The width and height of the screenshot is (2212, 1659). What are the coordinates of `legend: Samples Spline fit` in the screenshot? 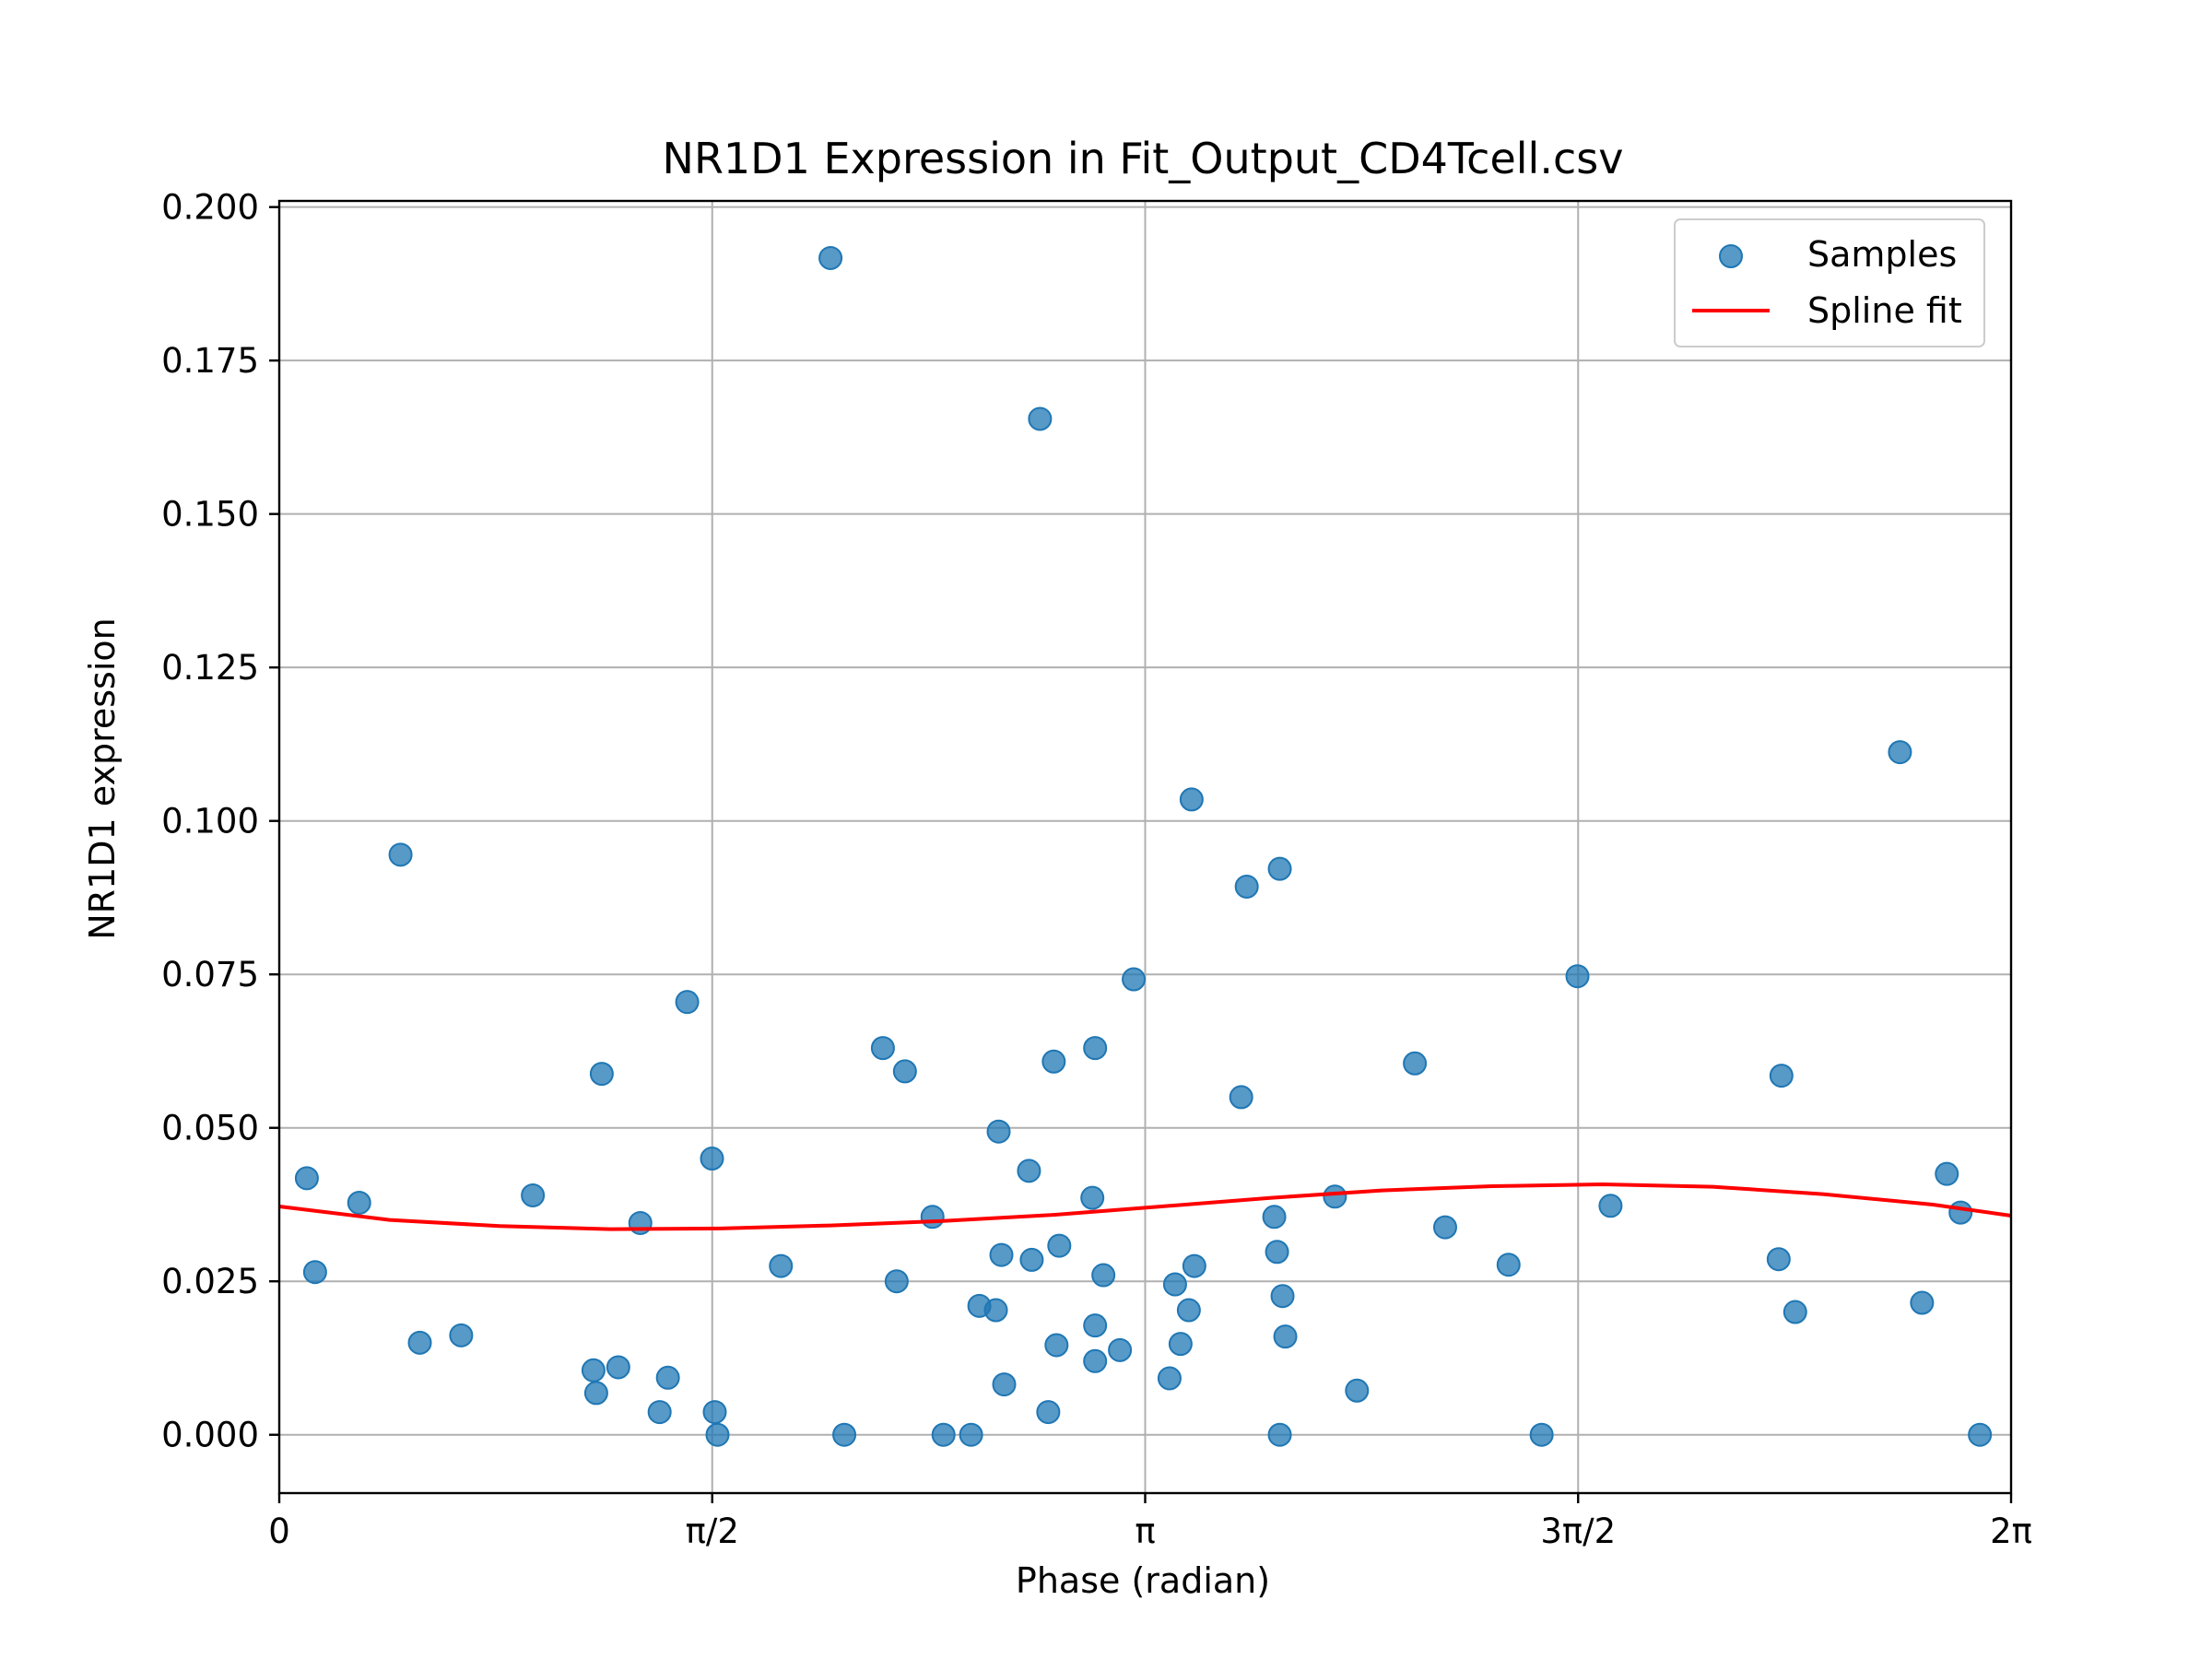 It's located at (1829, 282).